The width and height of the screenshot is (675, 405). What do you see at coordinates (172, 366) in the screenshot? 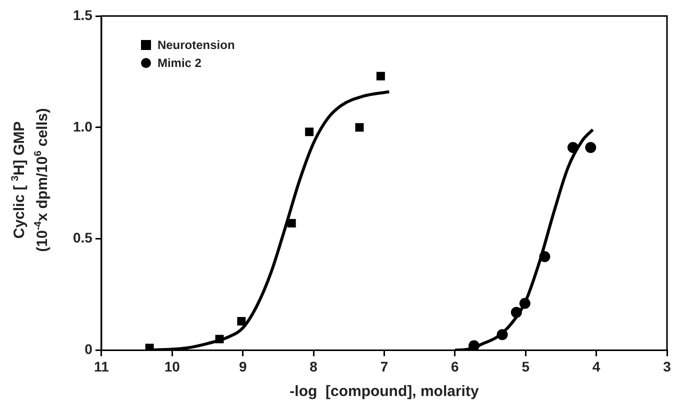
I see `x-tick-label: 10` at bounding box center [172, 366].